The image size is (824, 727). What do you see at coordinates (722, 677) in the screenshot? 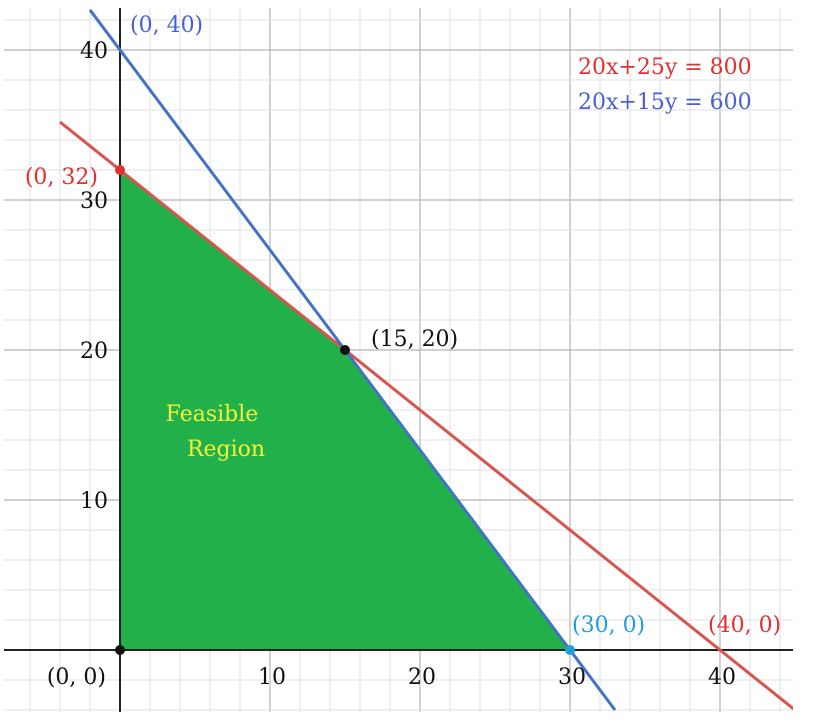
I see `x-tick-label: 40` at bounding box center [722, 677].